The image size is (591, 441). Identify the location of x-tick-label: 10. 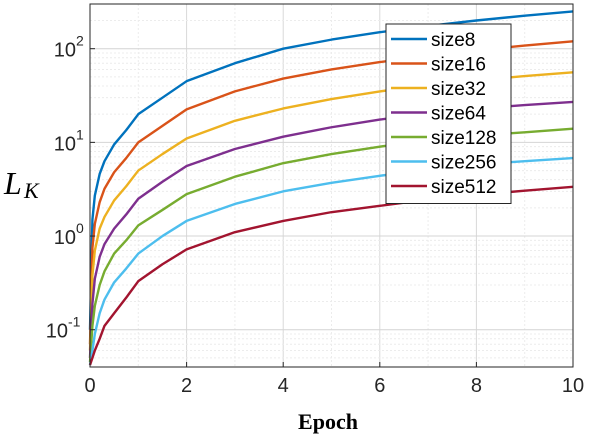
(573, 386).